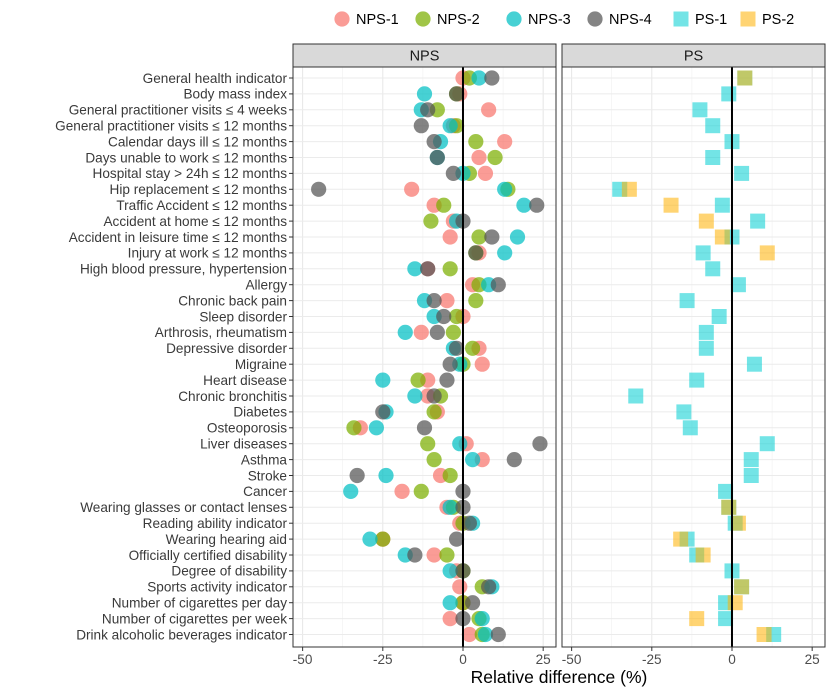 The image size is (830, 692). I want to click on strip-label: PS, so click(693, 57).